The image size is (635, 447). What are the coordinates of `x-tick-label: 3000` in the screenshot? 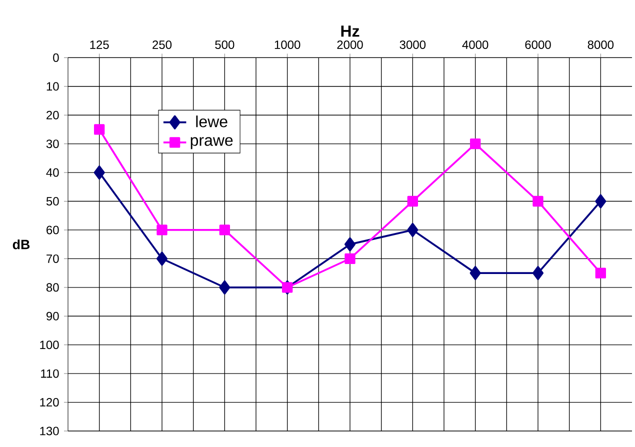 It's located at (413, 44).